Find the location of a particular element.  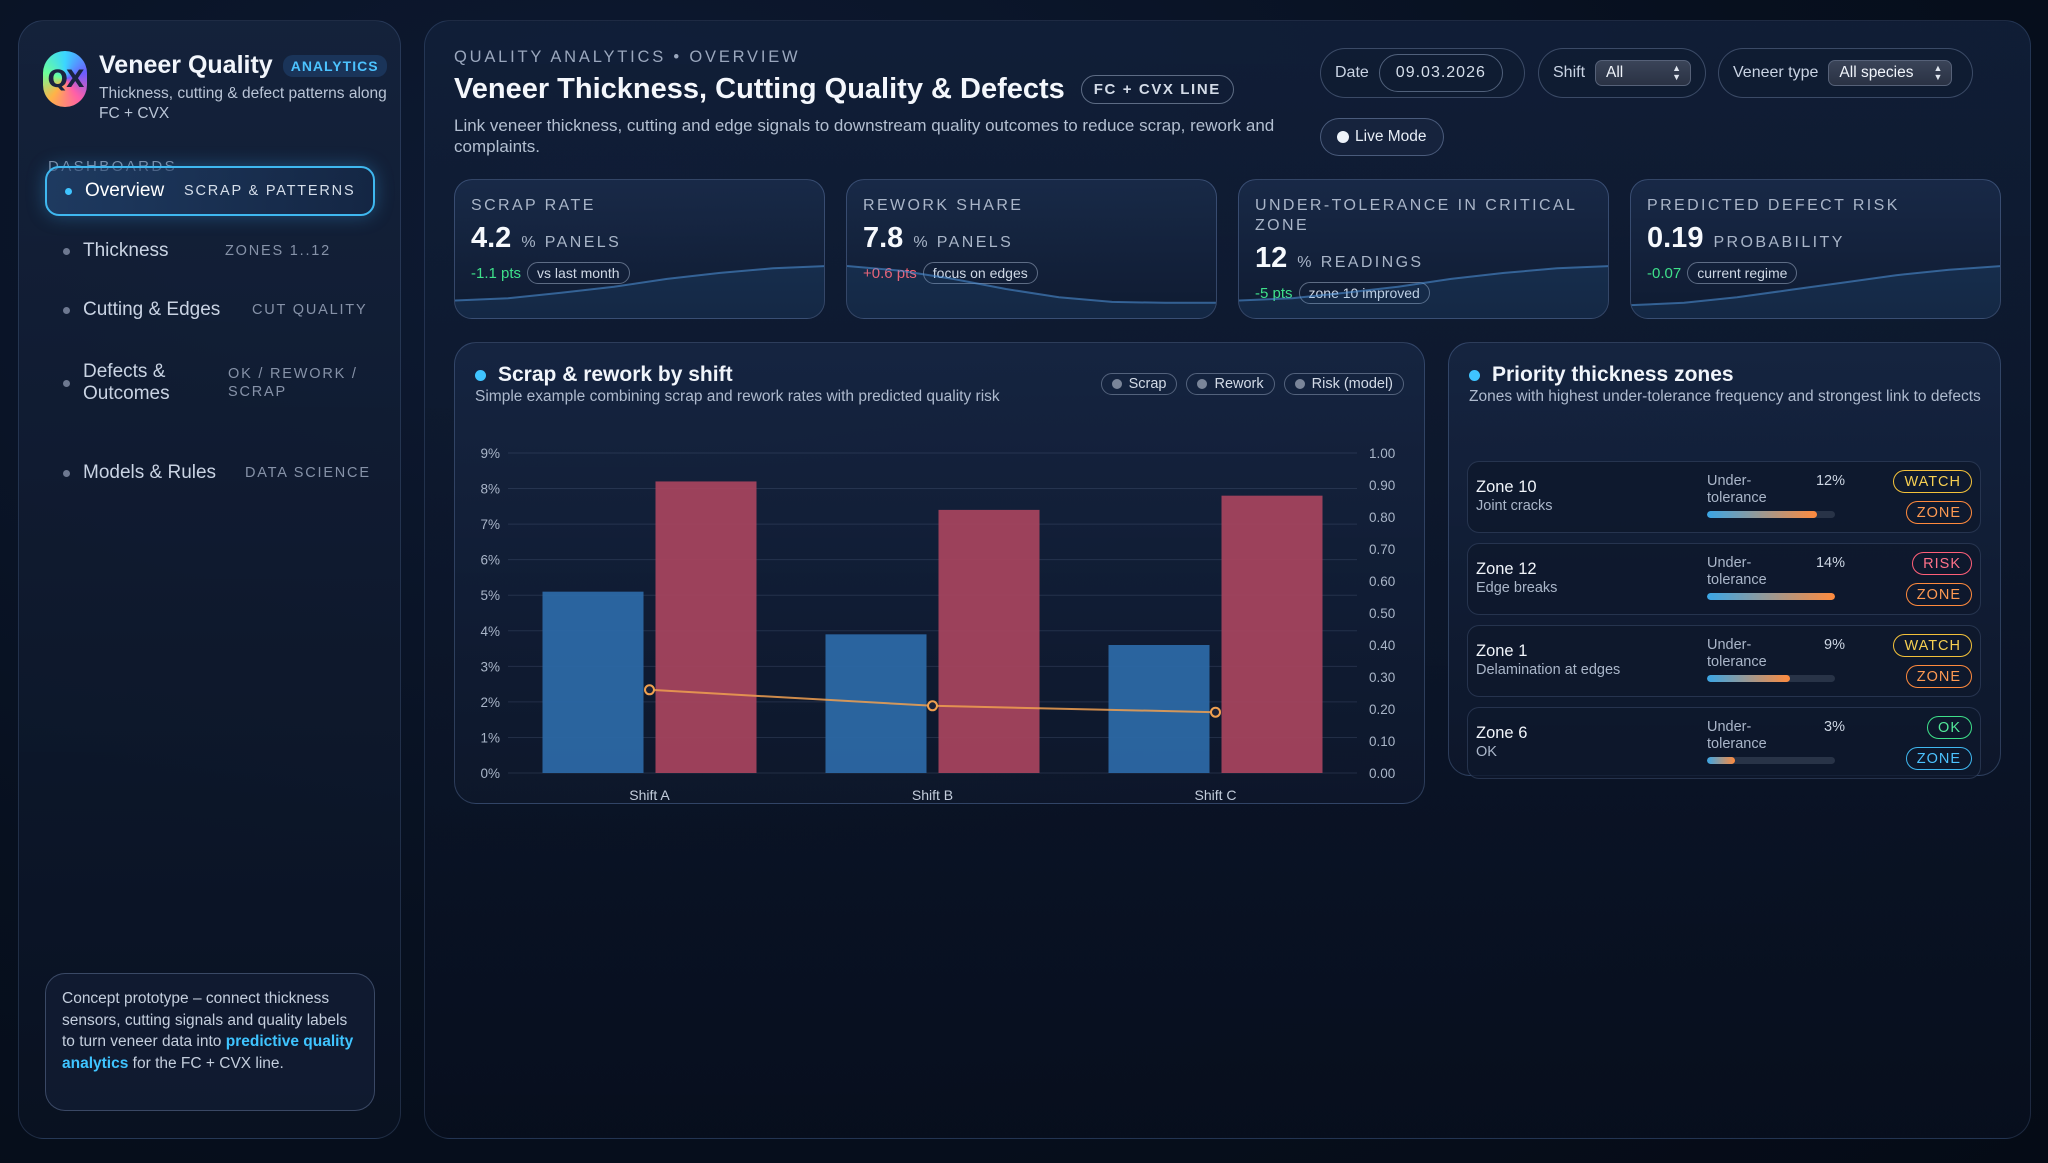

sidebar-item-models-rules: Models & Rules DATA SCIENCE is located at coordinates (210, 473).